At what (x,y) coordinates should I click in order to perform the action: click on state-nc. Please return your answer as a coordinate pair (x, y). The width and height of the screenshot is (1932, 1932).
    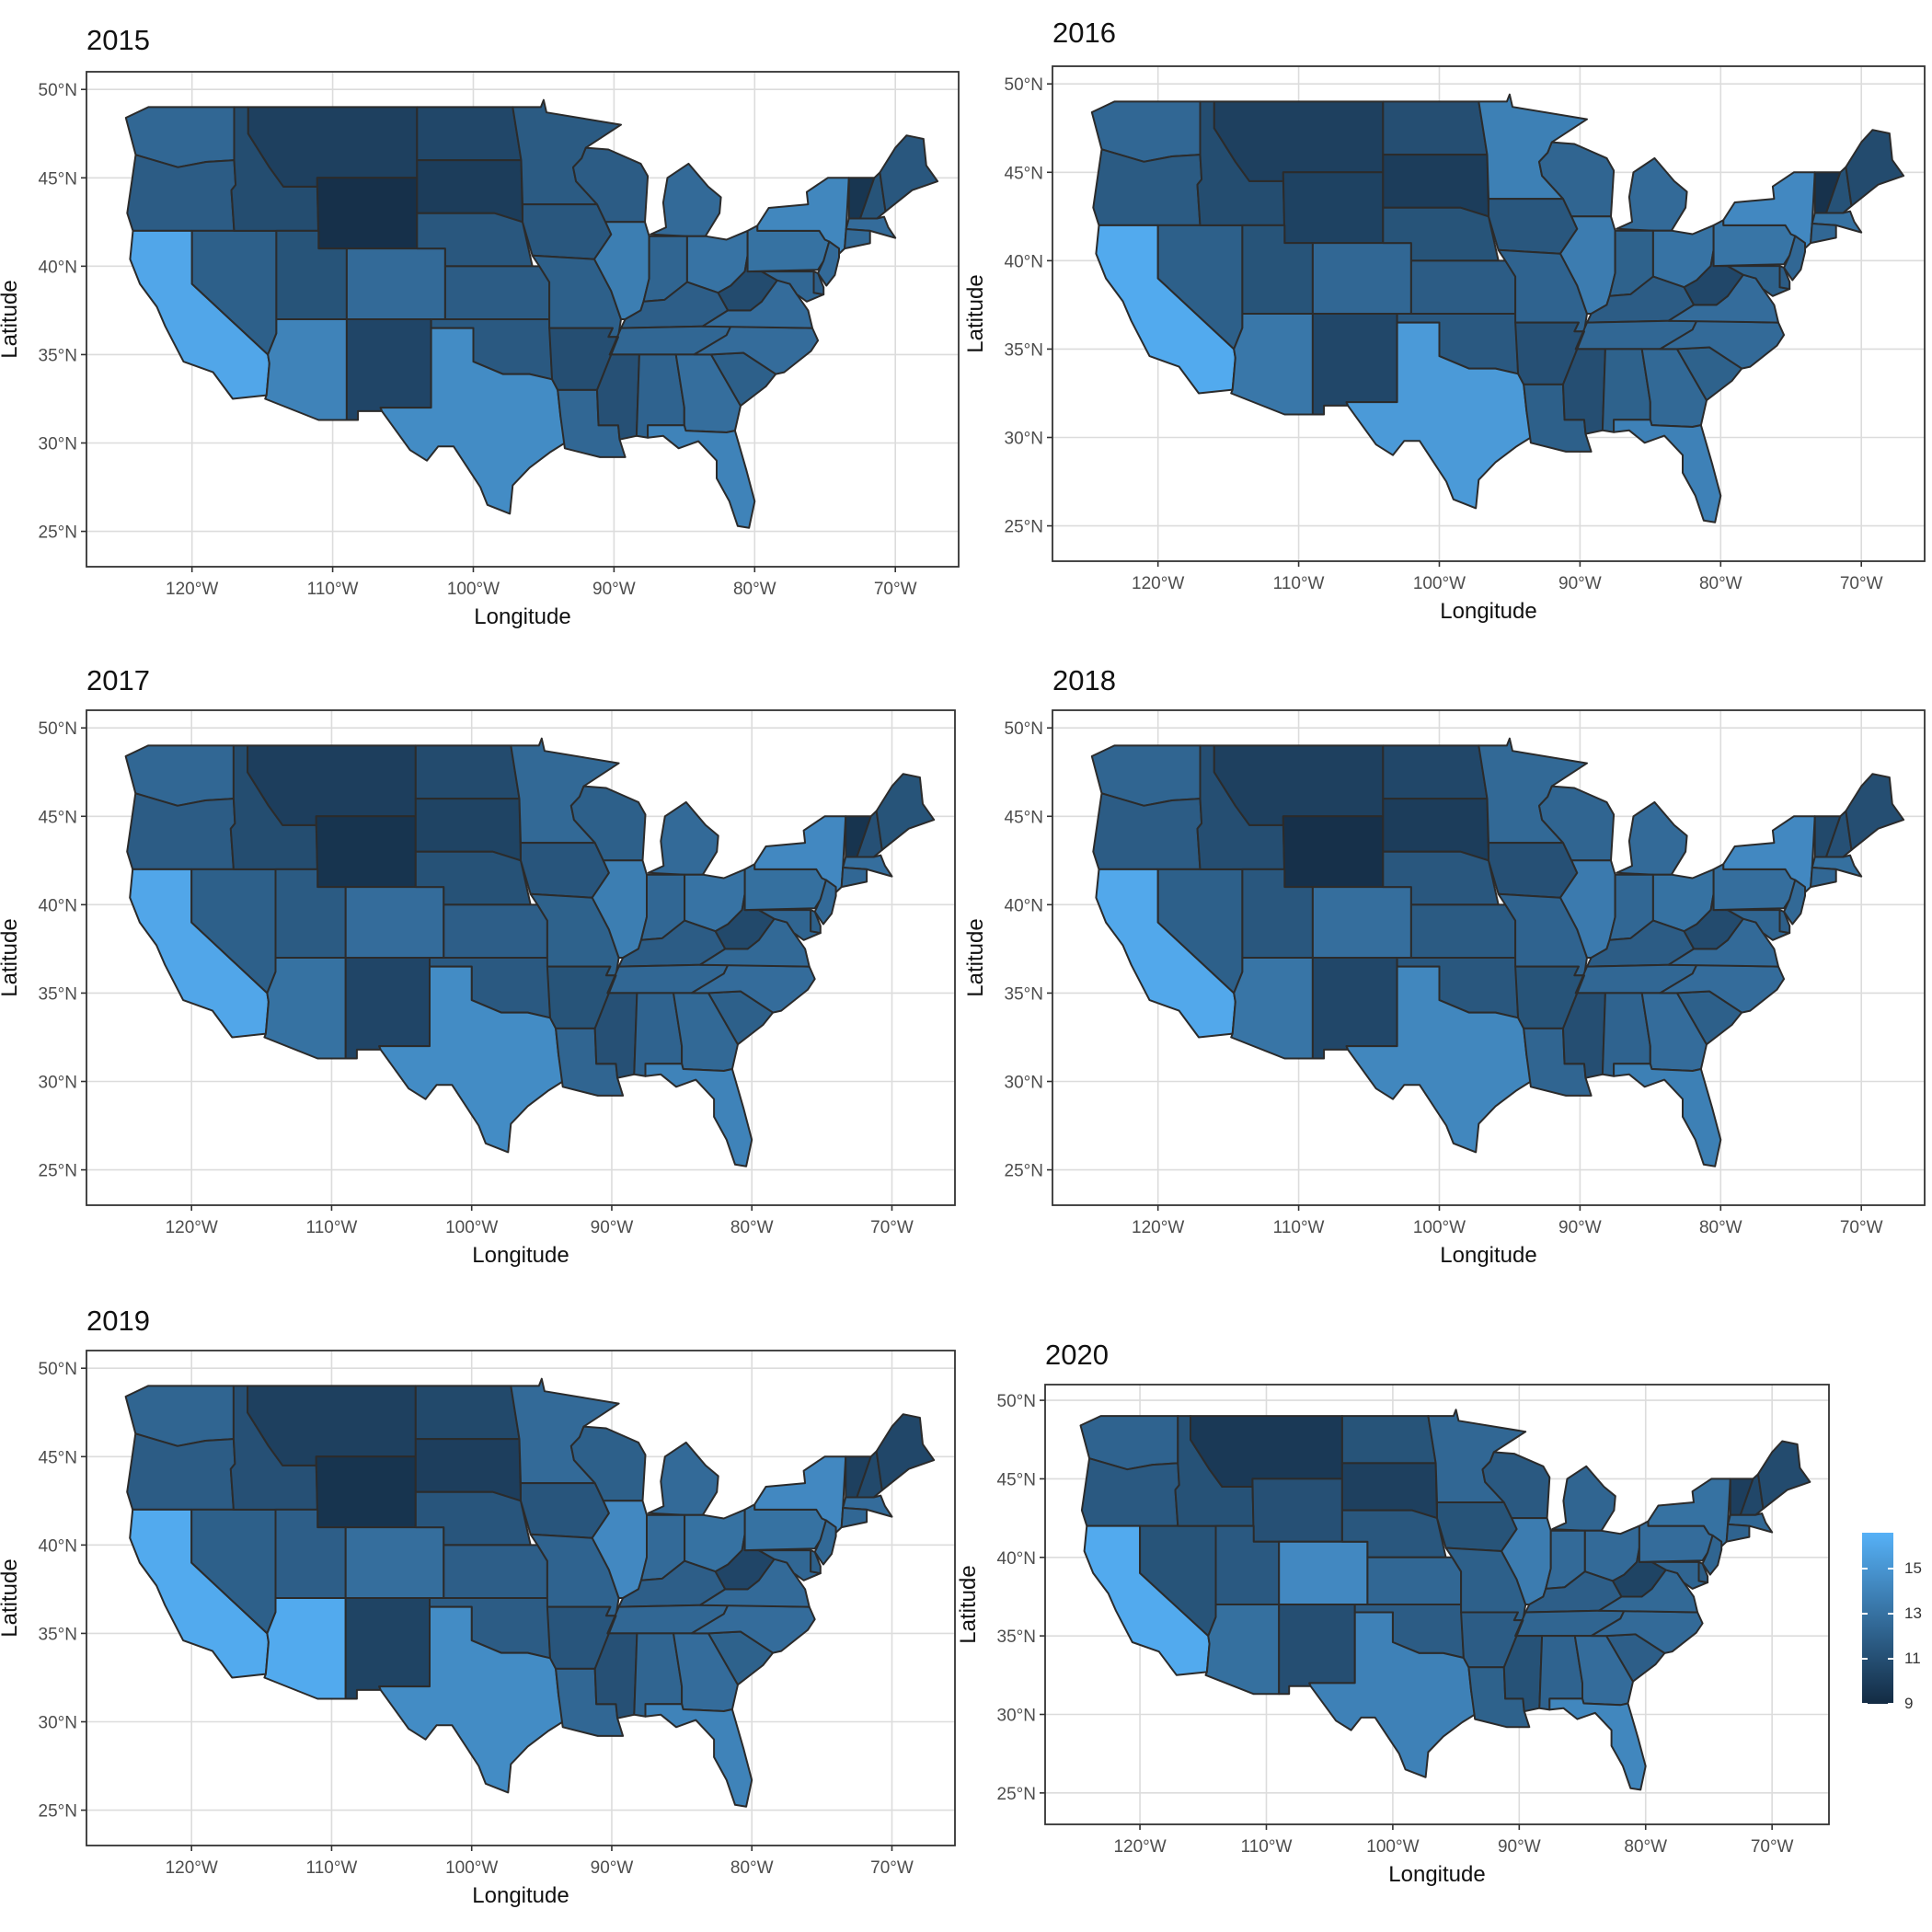
    Looking at the image, I should click on (1722, 344).